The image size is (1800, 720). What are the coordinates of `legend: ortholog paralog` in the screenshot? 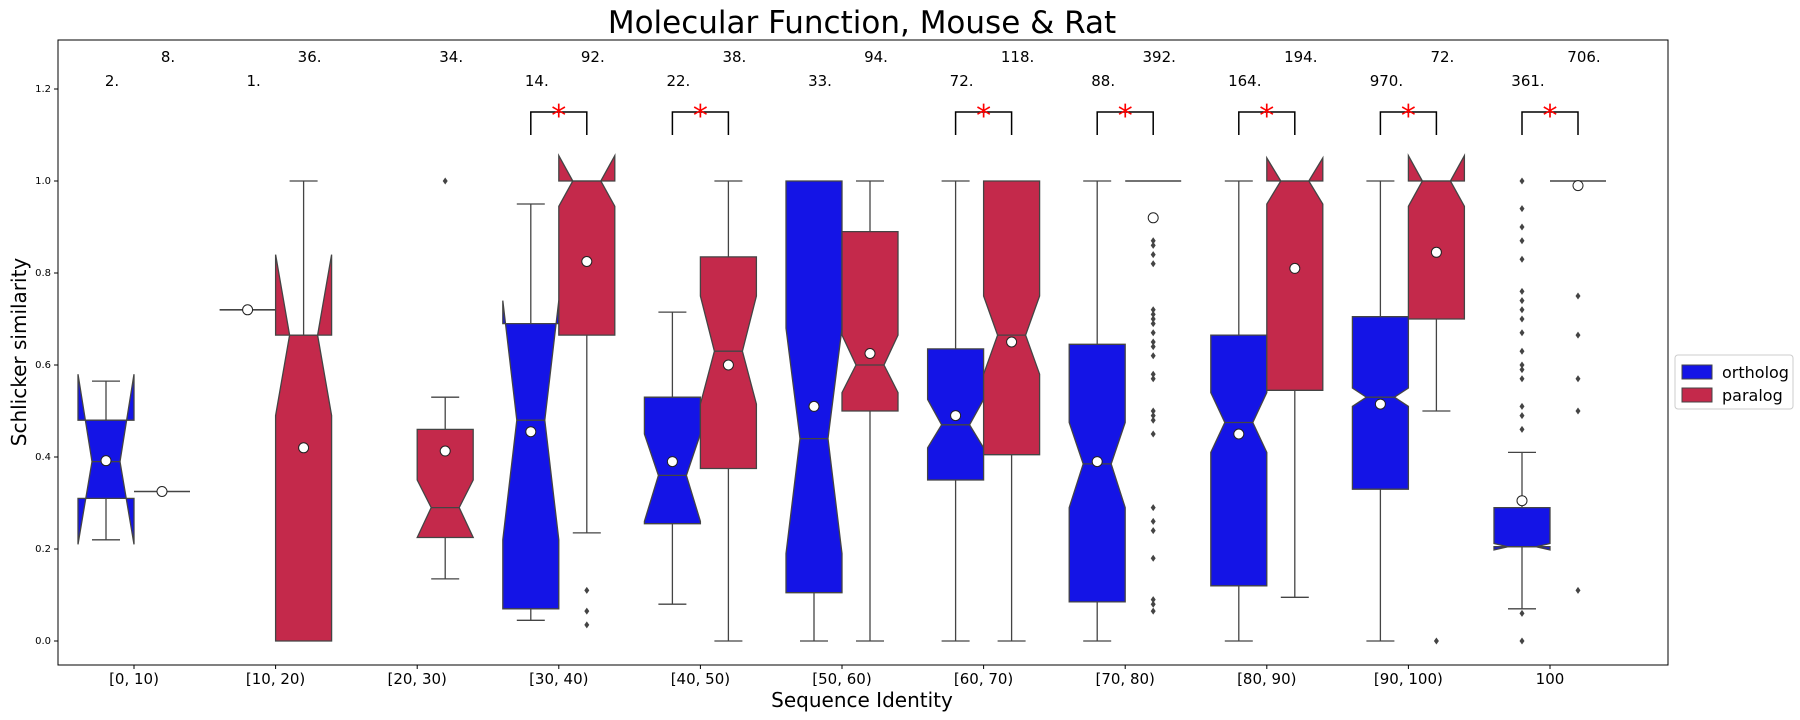 It's located at (1734, 382).